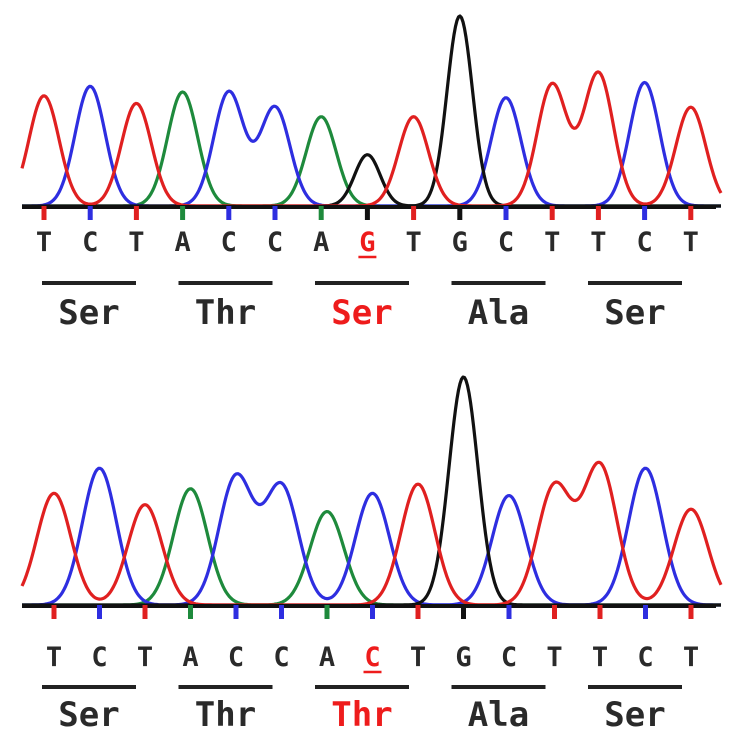 The width and height of the screenshot is (744, 750). What do you see at coordinates (361, 313) in the screenshot?
I see `mutated-amino-acid-label: Ser` at bounding box center [361, 313].